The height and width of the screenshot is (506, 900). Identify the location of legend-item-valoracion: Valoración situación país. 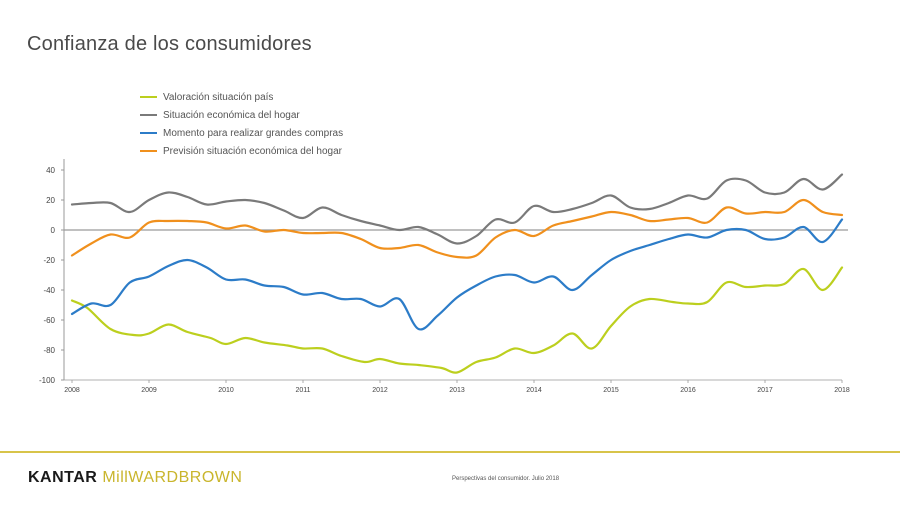
(241, 97).